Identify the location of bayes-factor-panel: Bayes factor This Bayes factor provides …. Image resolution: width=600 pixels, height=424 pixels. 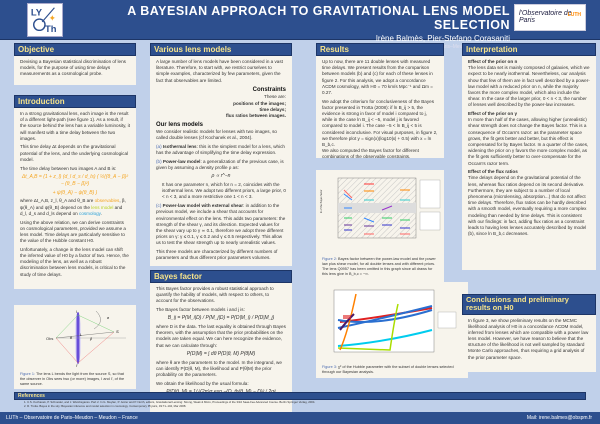
(221, 341).